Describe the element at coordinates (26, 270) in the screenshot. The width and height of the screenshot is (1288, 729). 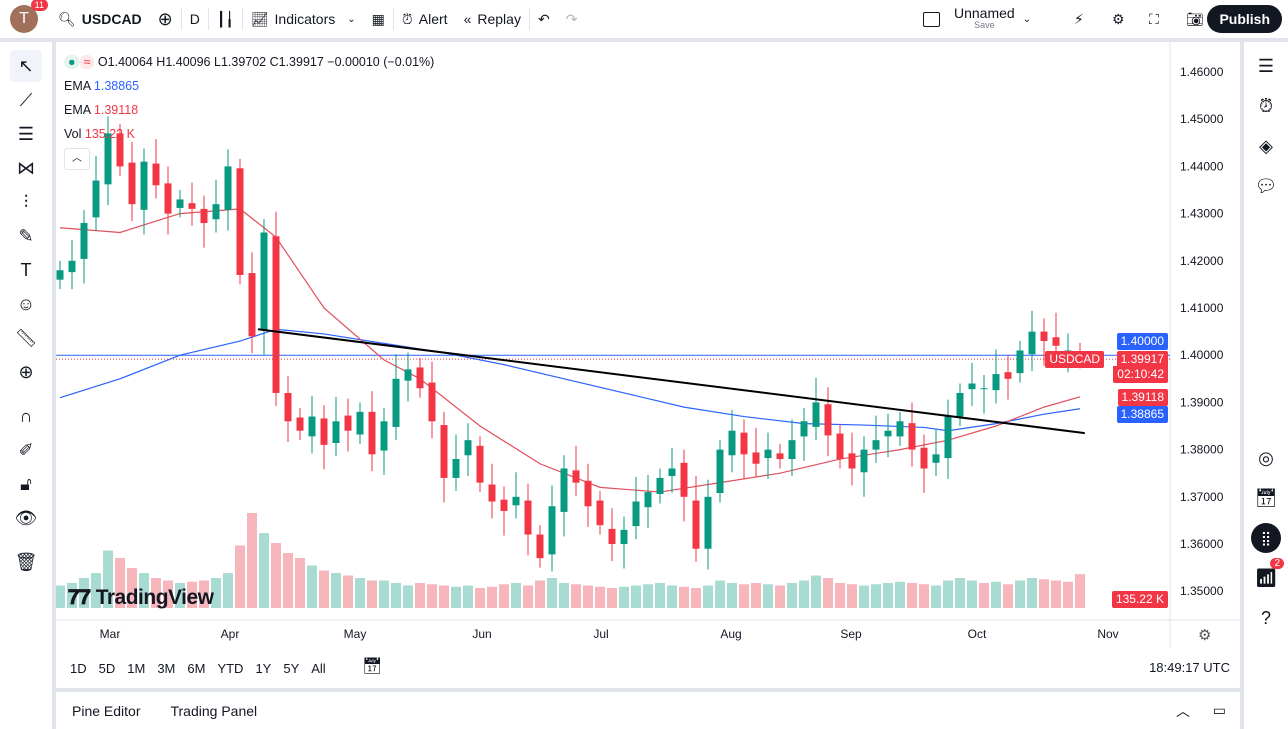
I see `text-tool: T` at that location.